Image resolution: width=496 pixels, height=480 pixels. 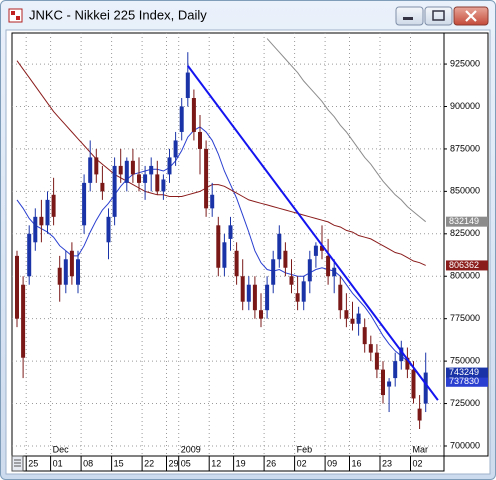 What do you see at coordinates (17, 463) in the screenshot?
I see `scroll-icon` at bounding box center [17, 463].